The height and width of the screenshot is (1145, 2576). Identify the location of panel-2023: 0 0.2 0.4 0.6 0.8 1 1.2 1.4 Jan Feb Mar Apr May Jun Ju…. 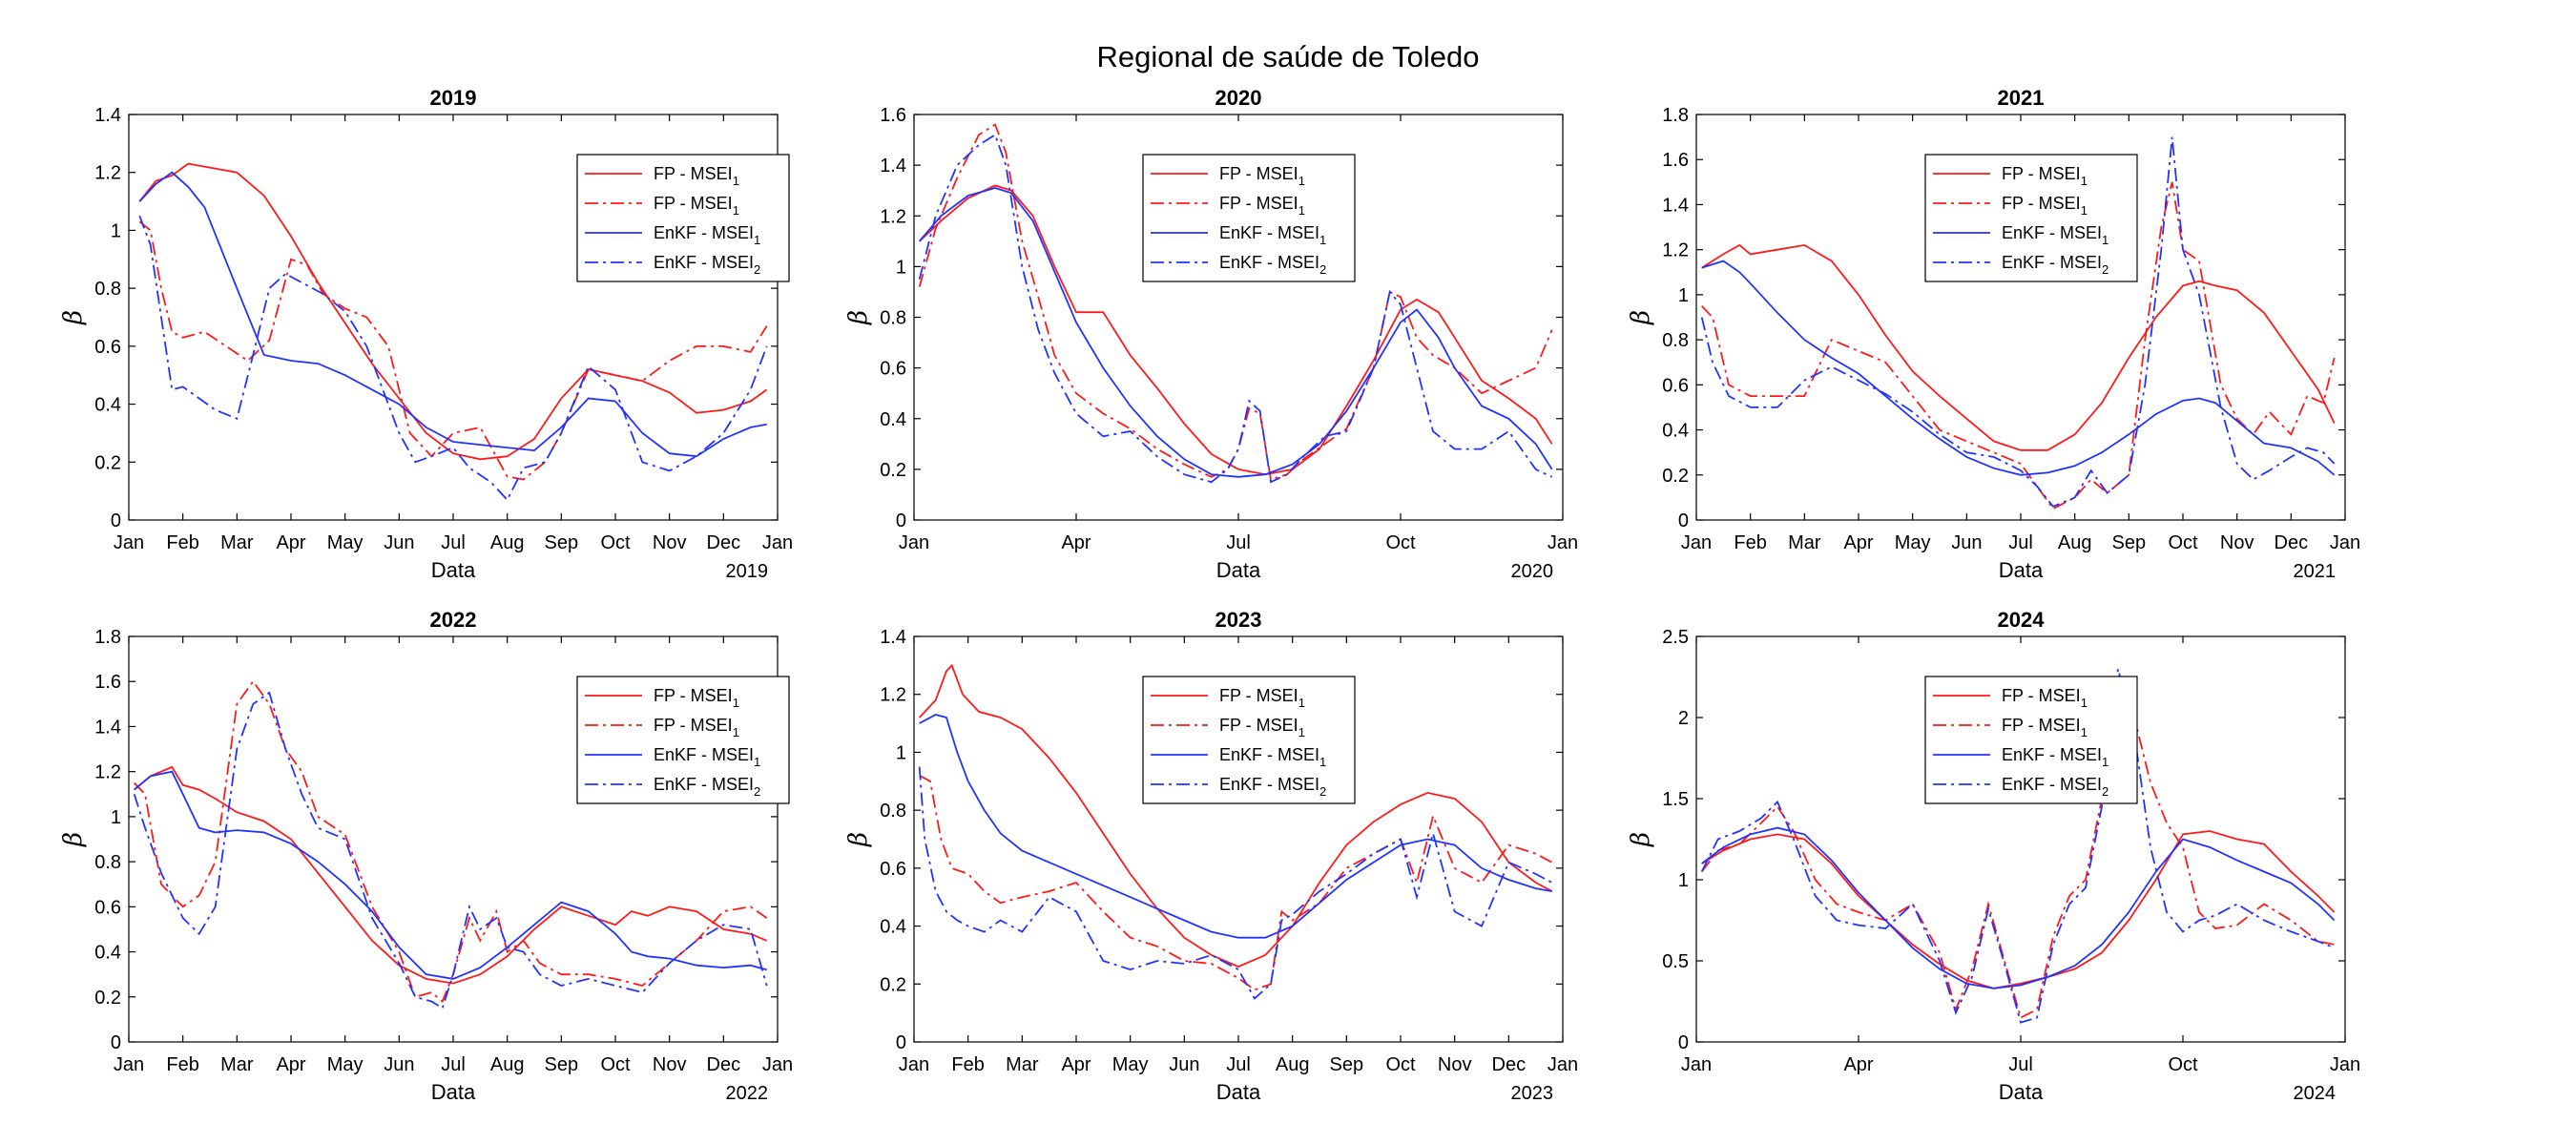
(1211, 856).